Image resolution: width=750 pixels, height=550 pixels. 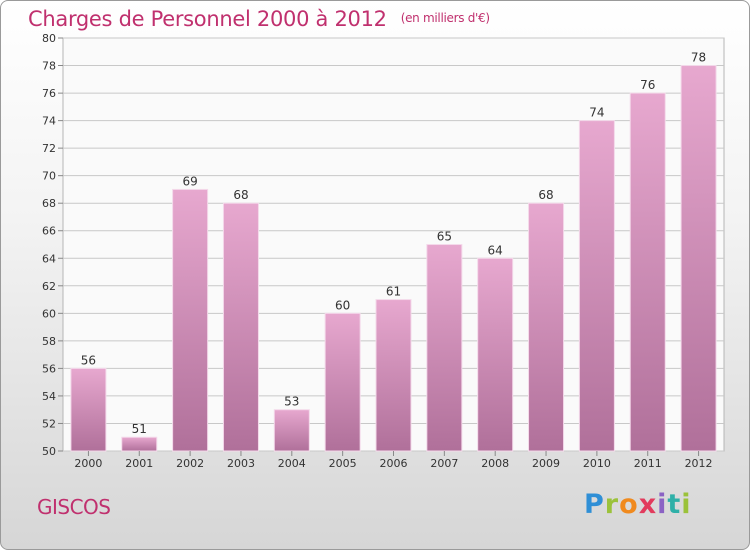 What do you see at coordinates (597, 463) in the screenshot?
I see `x-tick-label-2010: 2010` at bounding box center [597, 463].